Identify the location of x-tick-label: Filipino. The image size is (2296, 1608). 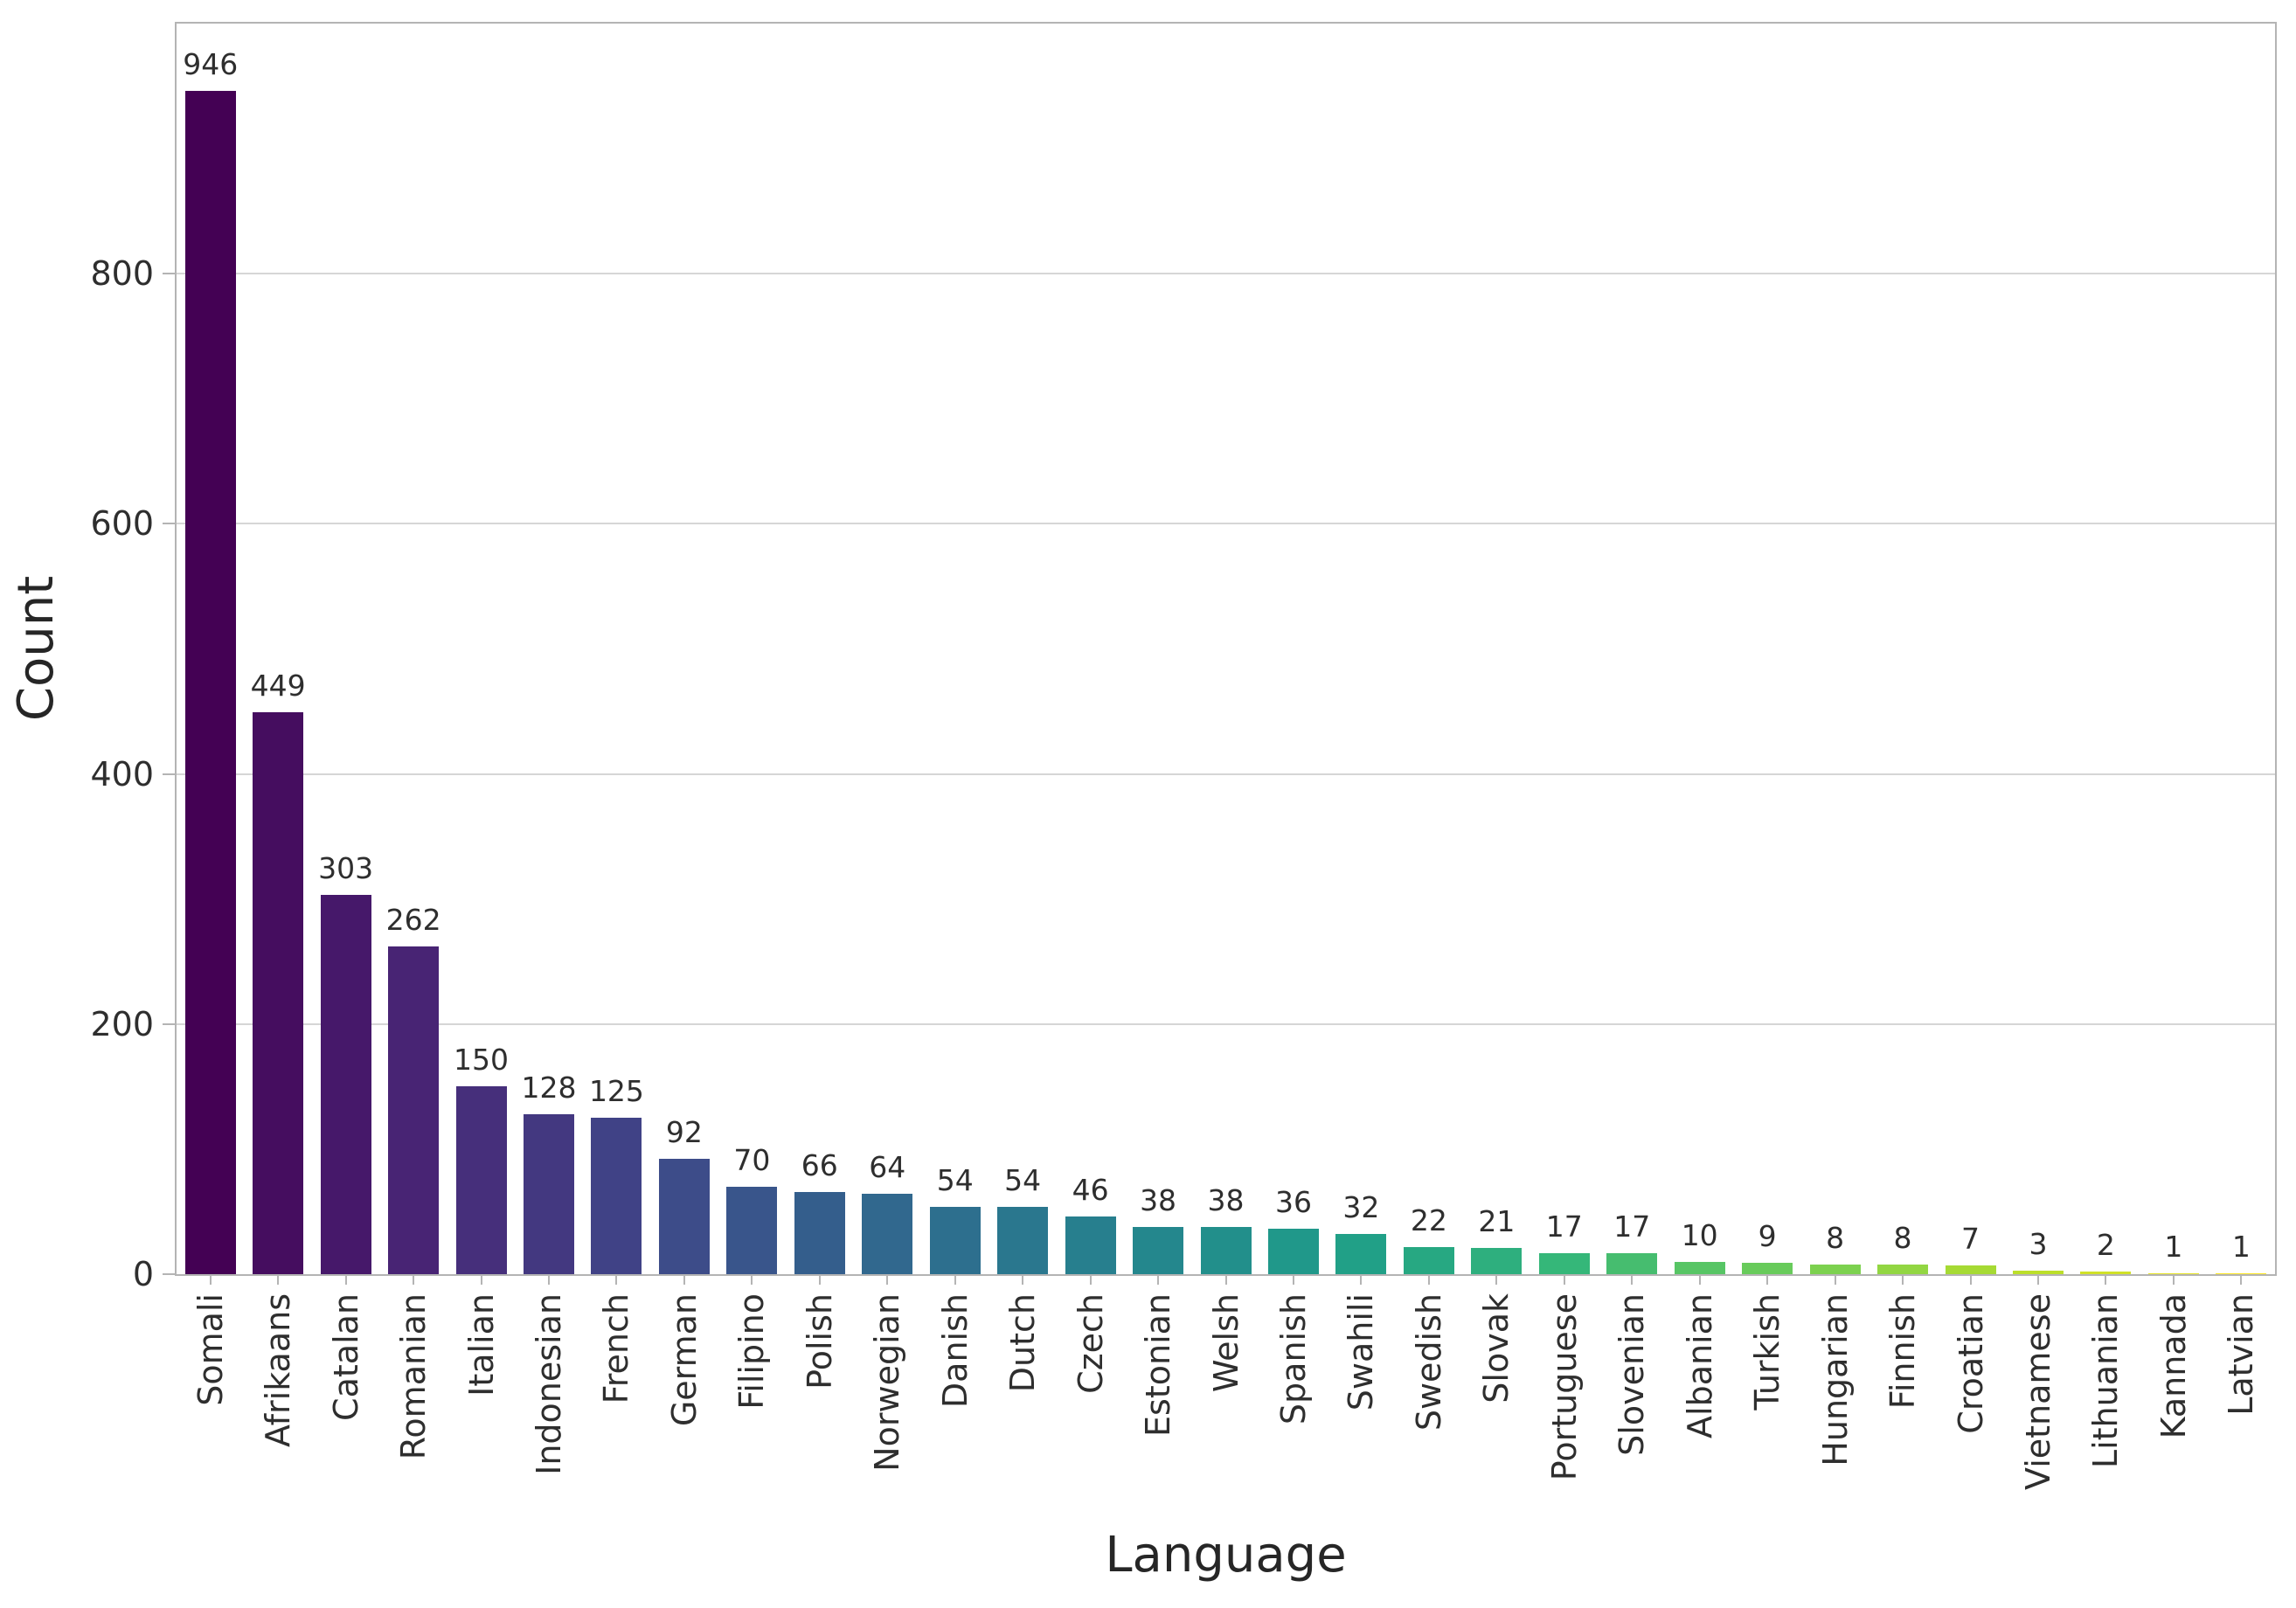
(752, 1351).